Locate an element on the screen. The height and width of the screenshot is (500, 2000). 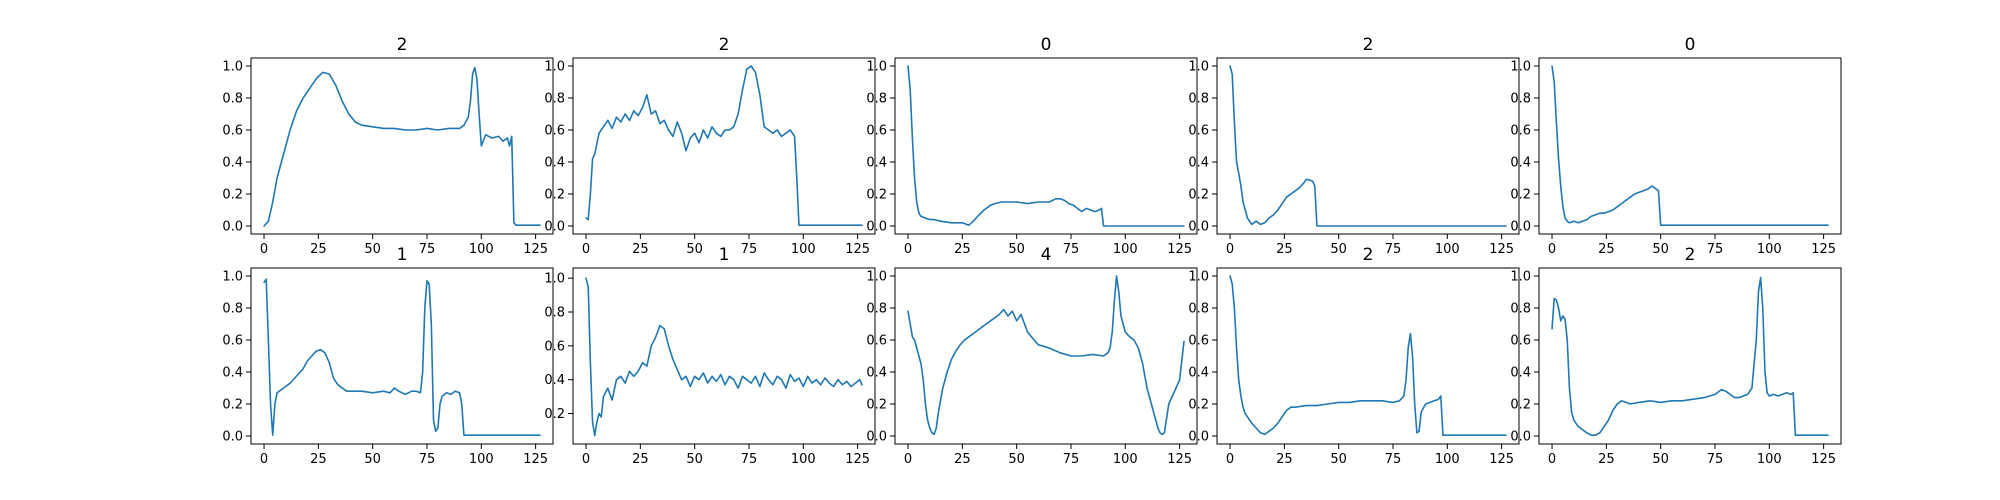
chart-panel-6: 1 0 25 50 75 100 125 0.0 0.2 0.4 0.6 0.8 1.0 is located at coordinates (388, 356).